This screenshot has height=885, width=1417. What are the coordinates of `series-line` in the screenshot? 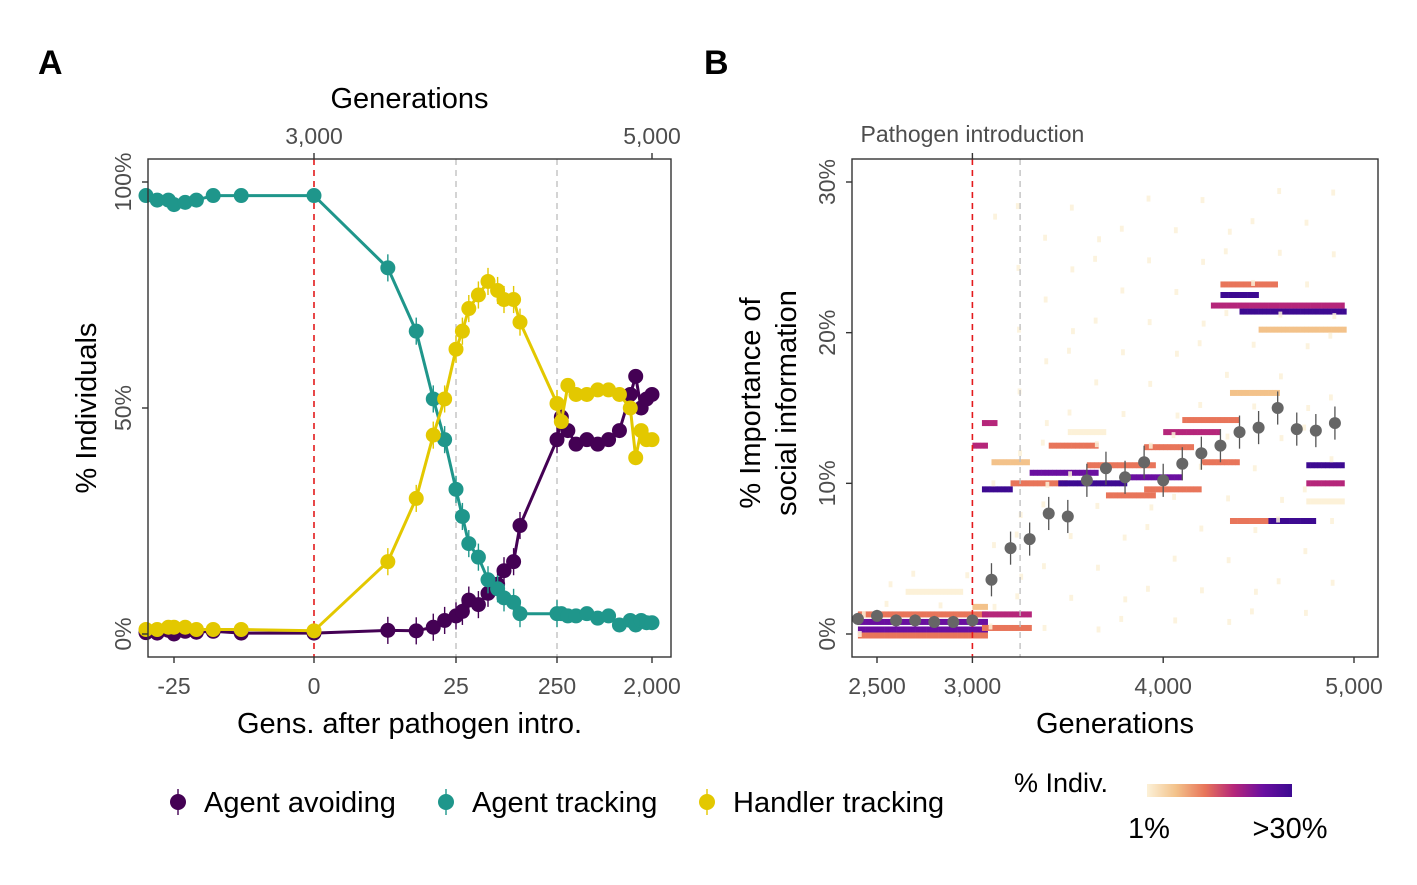 It's located at (399, 505).